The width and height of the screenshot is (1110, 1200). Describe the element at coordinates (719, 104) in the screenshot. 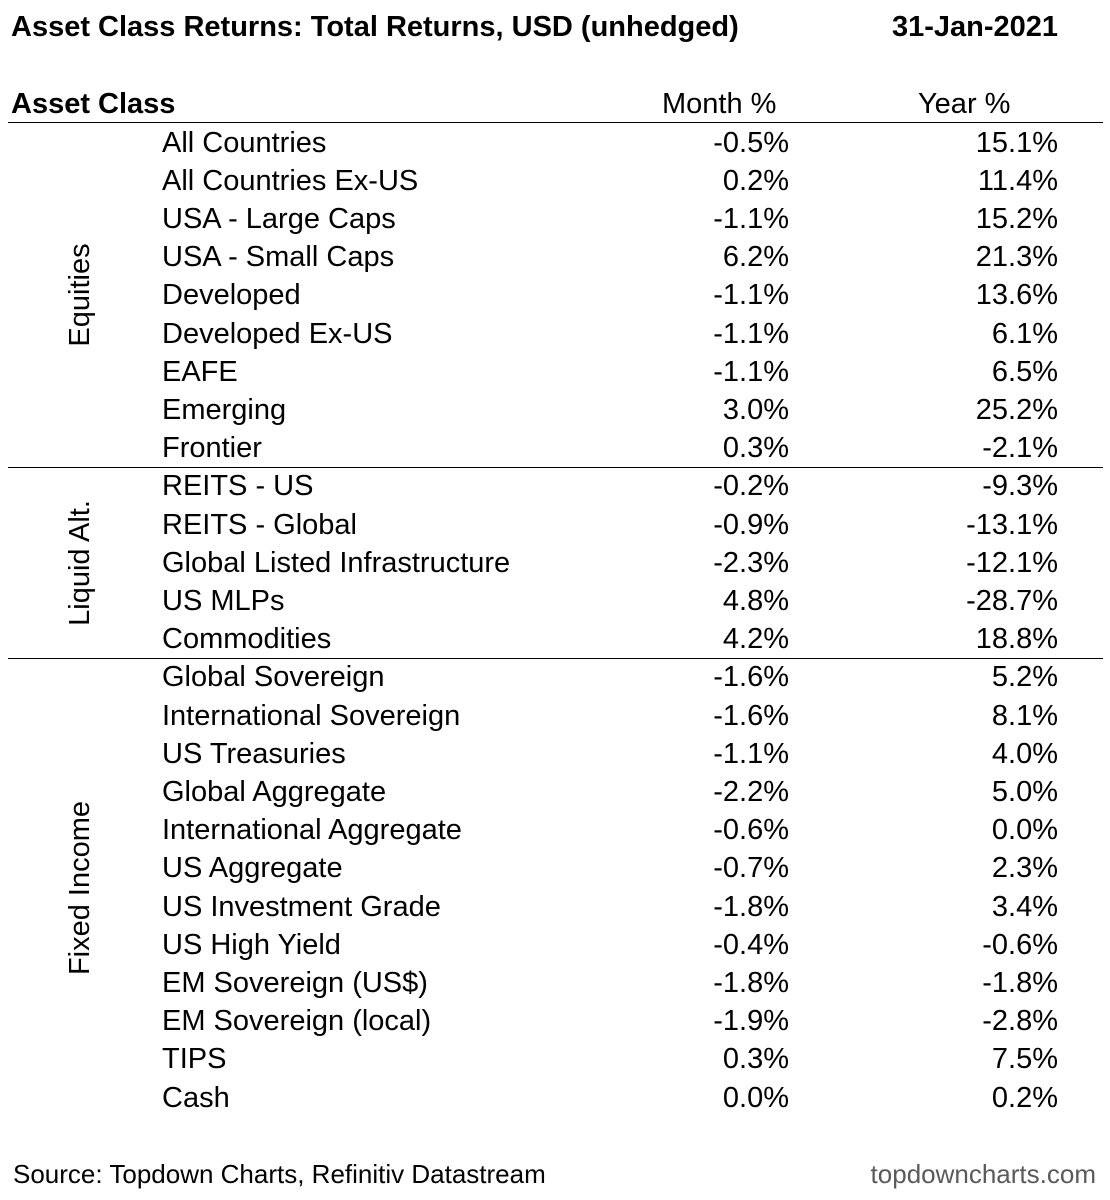

I see `header-month: Month %` at that location.